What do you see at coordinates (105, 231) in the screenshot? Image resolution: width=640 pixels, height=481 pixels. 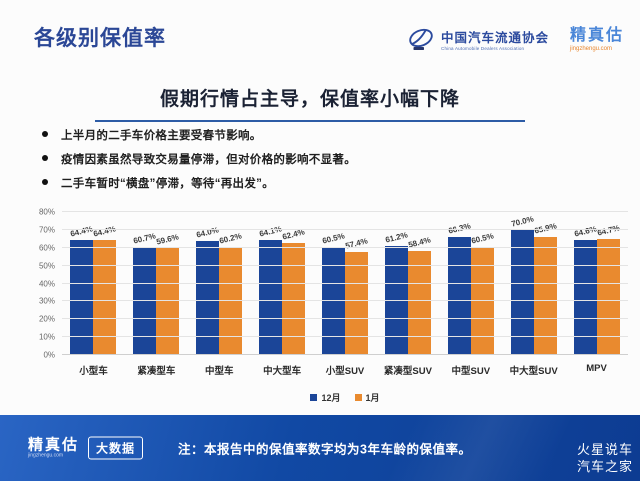 I see `bar-value-label: 64.4%` at bounding box center [105, 231].